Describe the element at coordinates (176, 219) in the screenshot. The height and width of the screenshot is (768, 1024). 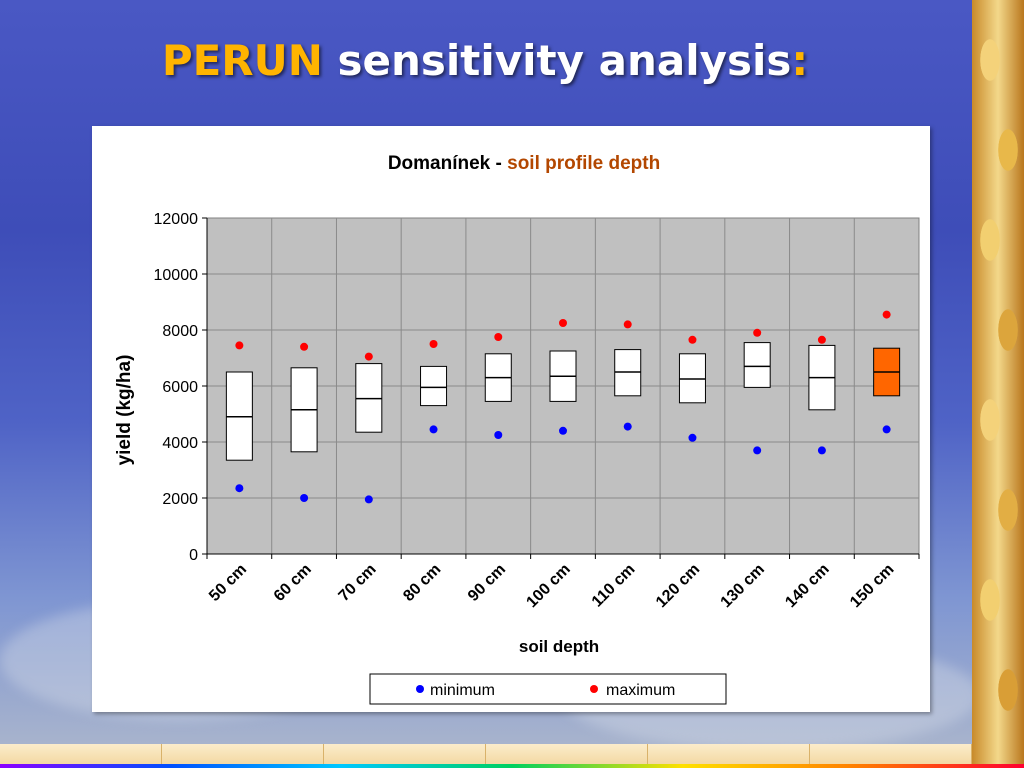
I see `y-tick-label: 12000` at that location.